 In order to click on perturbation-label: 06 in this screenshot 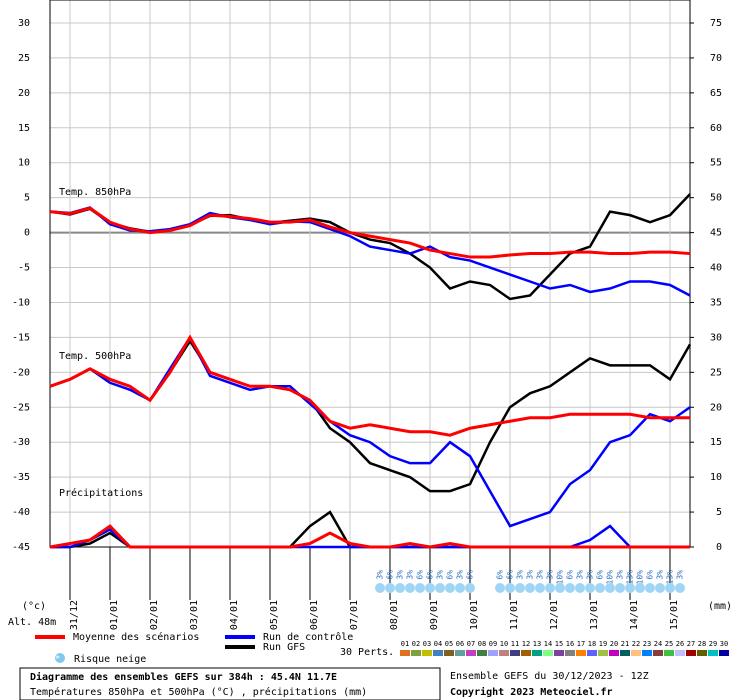, I will do `click(460, 644)`.